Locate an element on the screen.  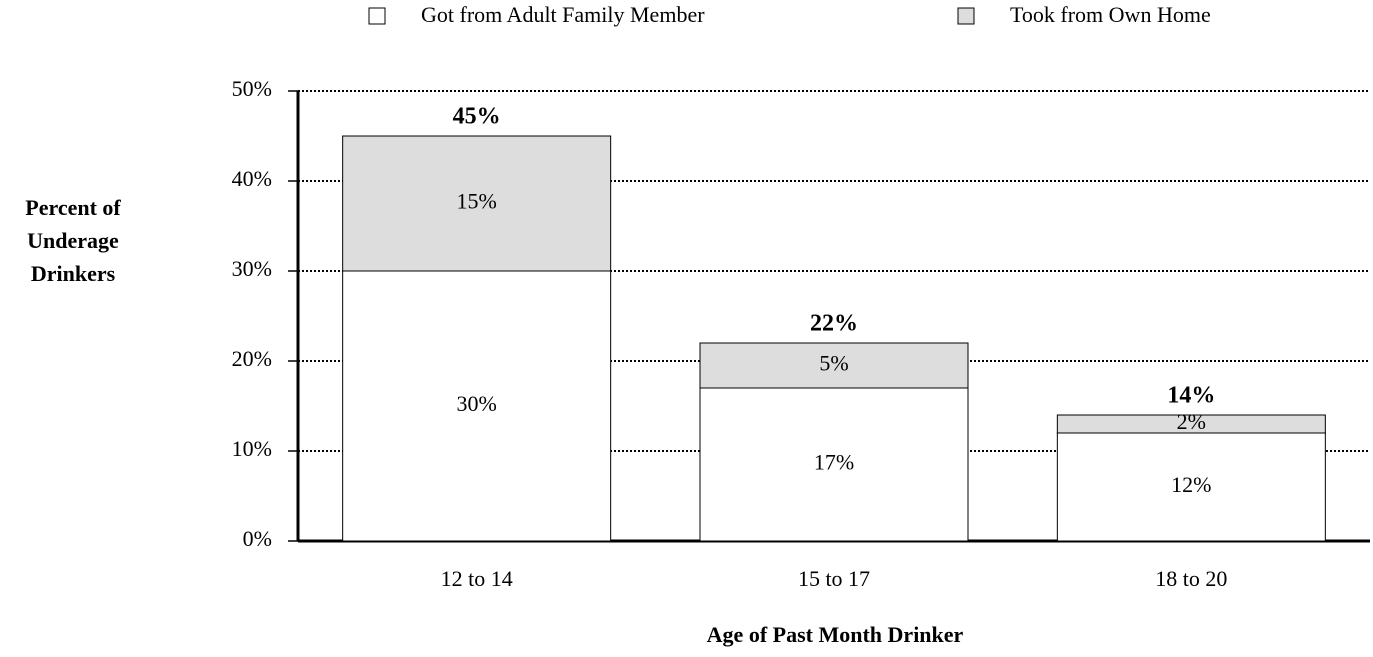
segment-label: 15% is located at coordinates (477, 201).